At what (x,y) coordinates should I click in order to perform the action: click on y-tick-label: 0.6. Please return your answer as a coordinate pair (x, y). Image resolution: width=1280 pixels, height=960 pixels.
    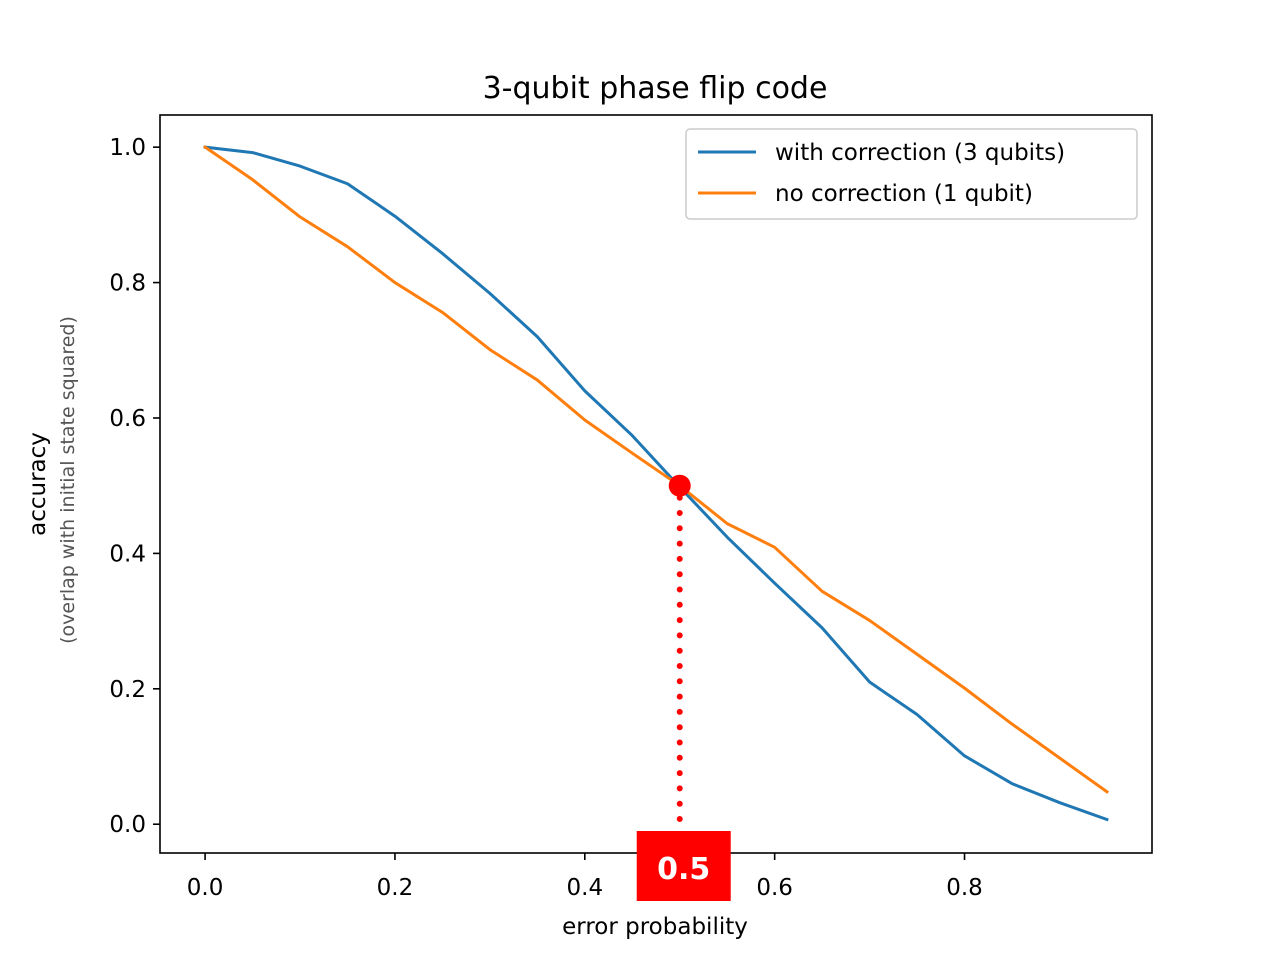
    Looking at the image, I should click on (127, 419).